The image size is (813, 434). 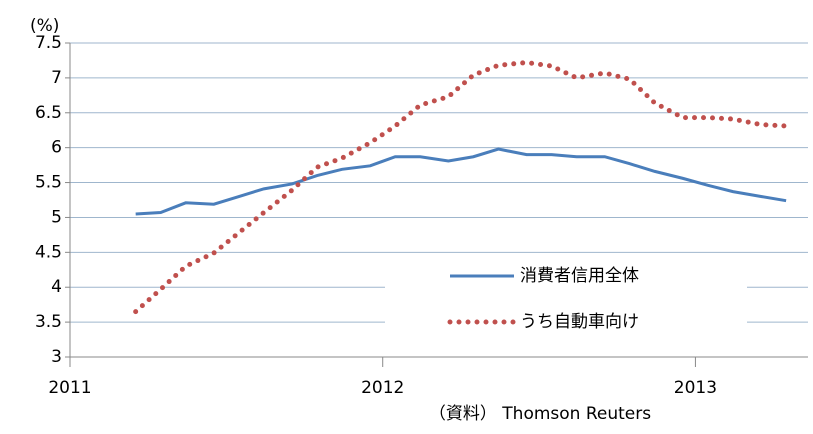 I want to click on y-tick-label: 3, so click(x=56, y=357).